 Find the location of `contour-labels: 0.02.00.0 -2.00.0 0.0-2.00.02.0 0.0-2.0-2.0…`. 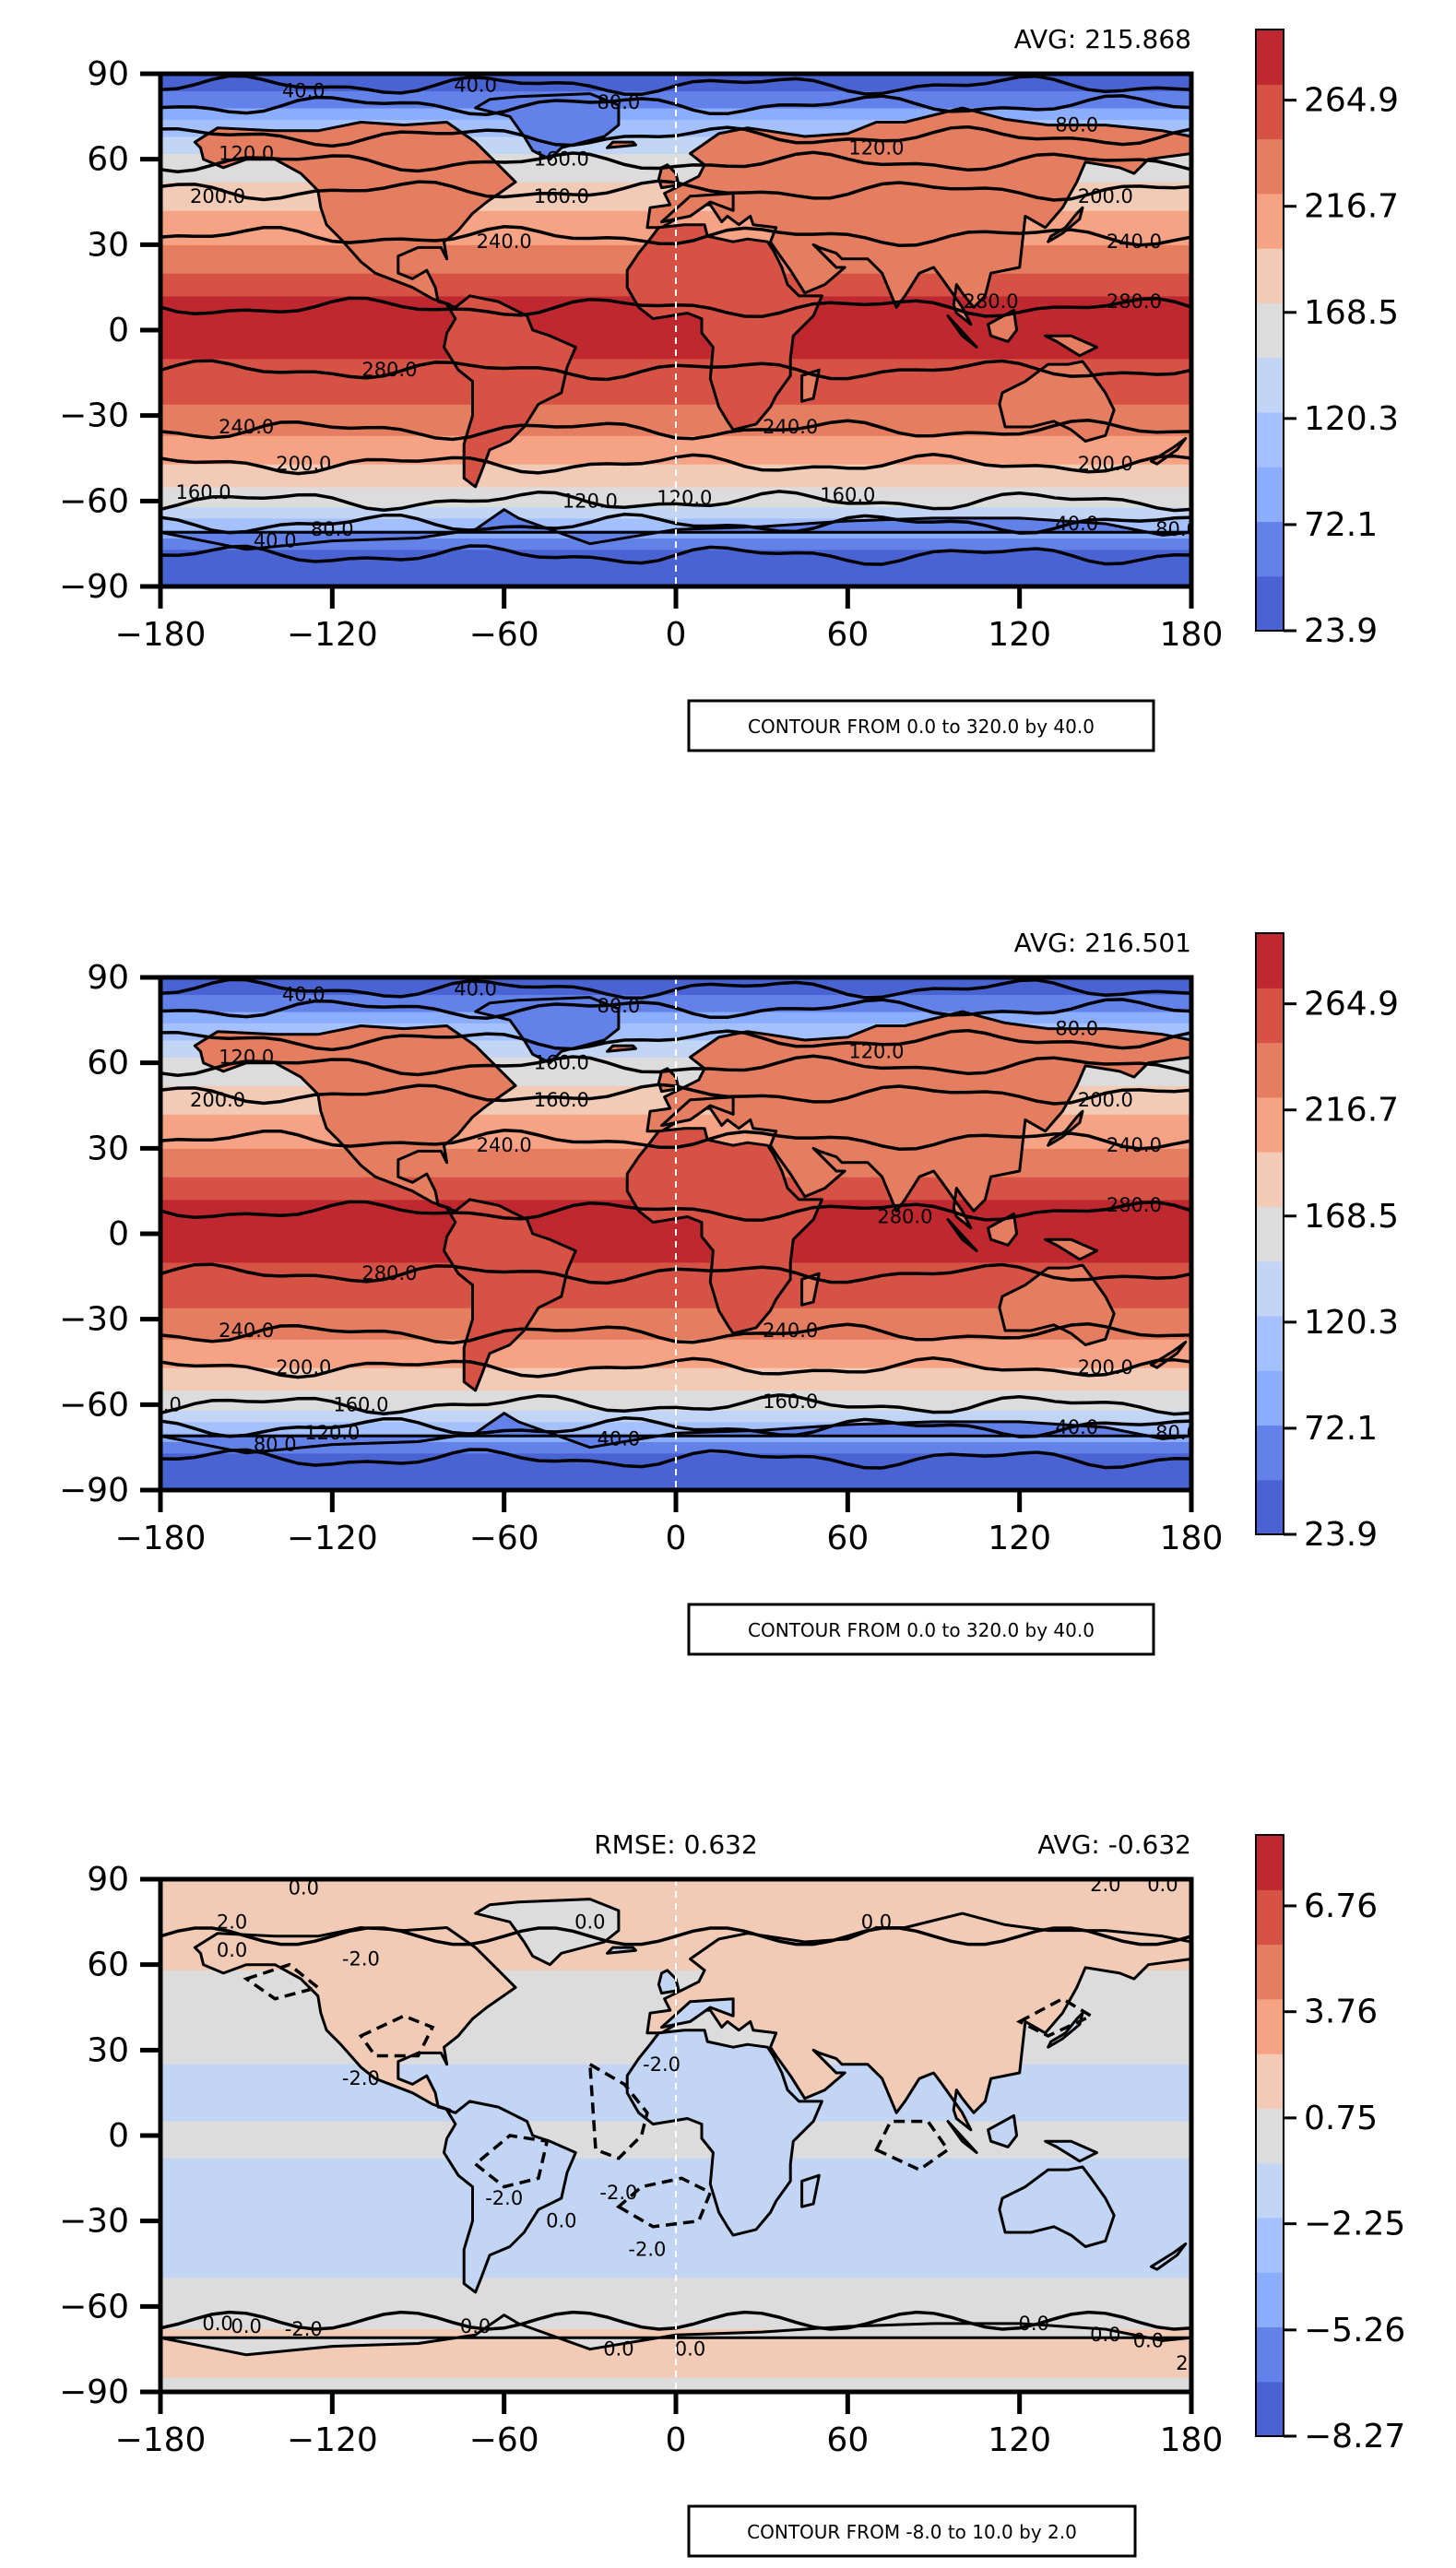

contour-labels: 0.02.00.0 -2.00.0 0.0-2.00.02.0 0.0-2.0-2.0… is located at coordinates (696, 2124).